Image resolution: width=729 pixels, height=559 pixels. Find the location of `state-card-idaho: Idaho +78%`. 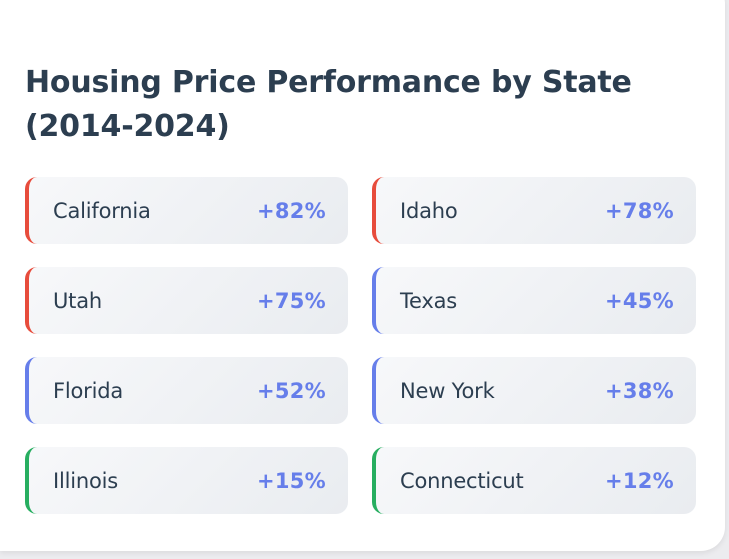

state-card-idaho: Idaho +78% is located at coordinates (534, 210).